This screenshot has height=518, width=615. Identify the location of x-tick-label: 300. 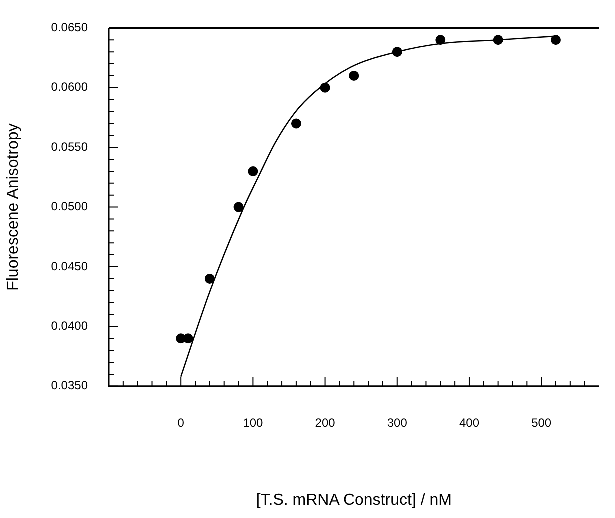
(397, 423).